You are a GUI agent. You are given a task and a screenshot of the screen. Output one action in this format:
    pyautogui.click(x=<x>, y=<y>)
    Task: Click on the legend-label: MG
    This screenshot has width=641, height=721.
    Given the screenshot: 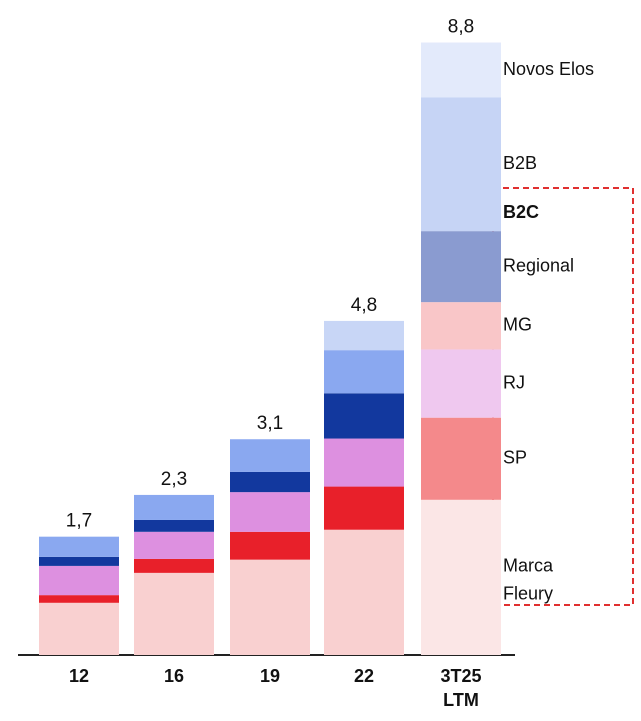 What is the action you would take?
    pyautogui.click(x=517, y=325)
    